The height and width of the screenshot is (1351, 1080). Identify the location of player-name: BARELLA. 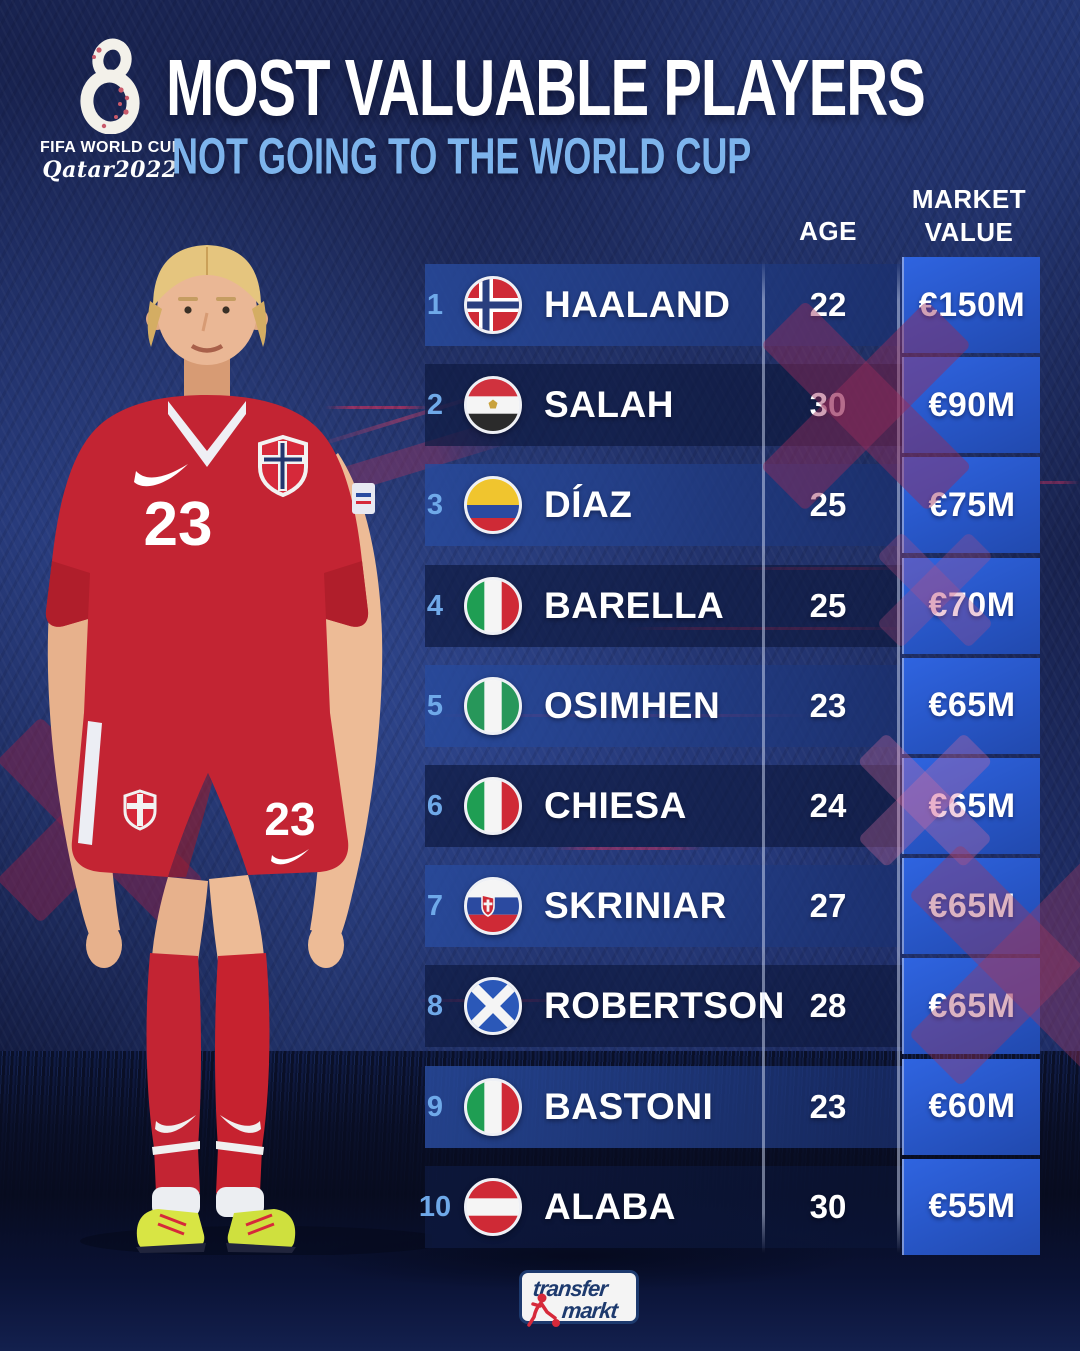
(634, 605).